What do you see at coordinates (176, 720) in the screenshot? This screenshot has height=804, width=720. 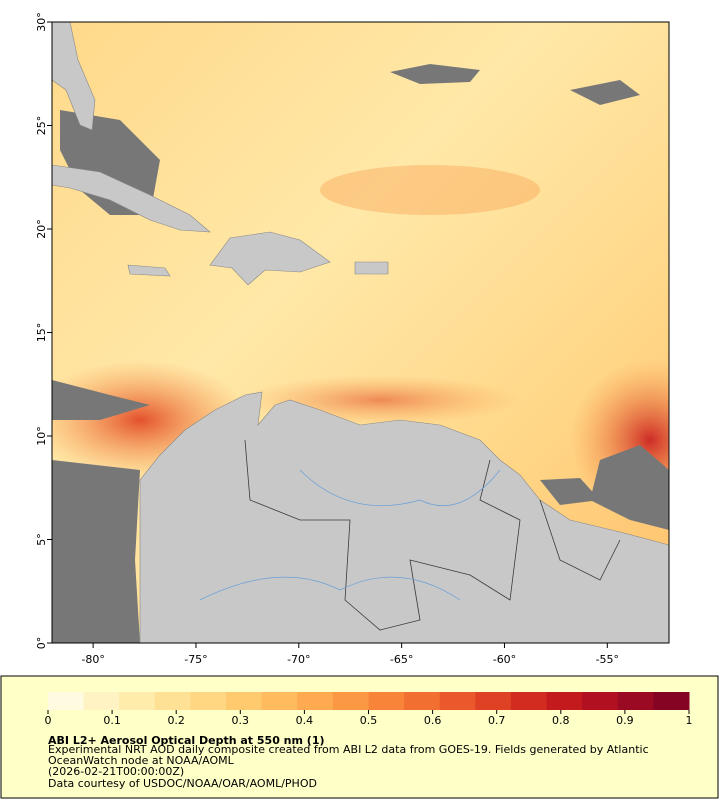 I see `colorbar-tick-label: 0.2` at bounding box center [176, 720].